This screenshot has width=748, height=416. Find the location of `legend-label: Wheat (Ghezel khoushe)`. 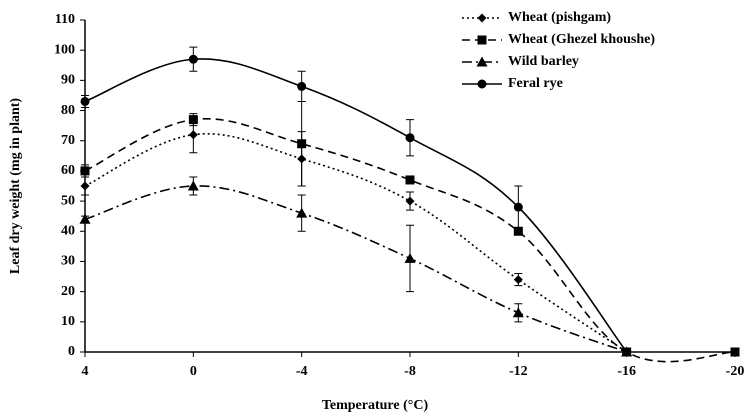

legend-label: Wheat (Ghezel khoushe) is located at coordinates (581, 39).